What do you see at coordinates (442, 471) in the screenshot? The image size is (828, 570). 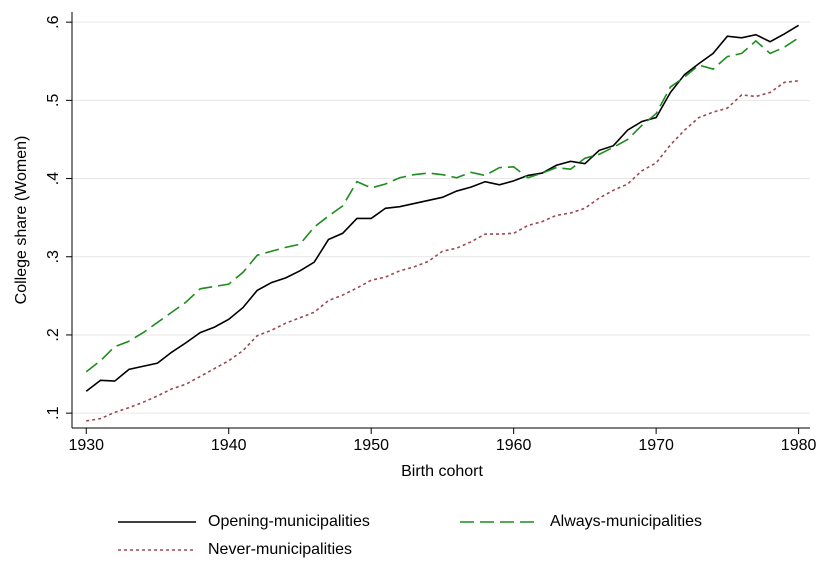 I see `x-axis-label: Birth cohort` at bounding box center [442, 471].